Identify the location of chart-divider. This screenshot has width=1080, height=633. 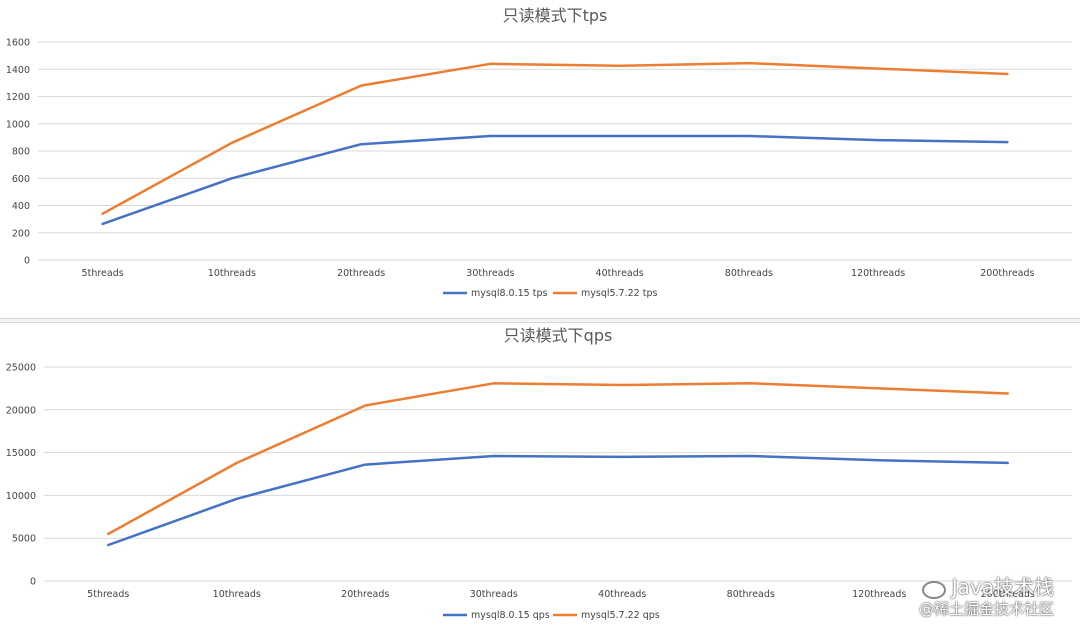
(540, 320).